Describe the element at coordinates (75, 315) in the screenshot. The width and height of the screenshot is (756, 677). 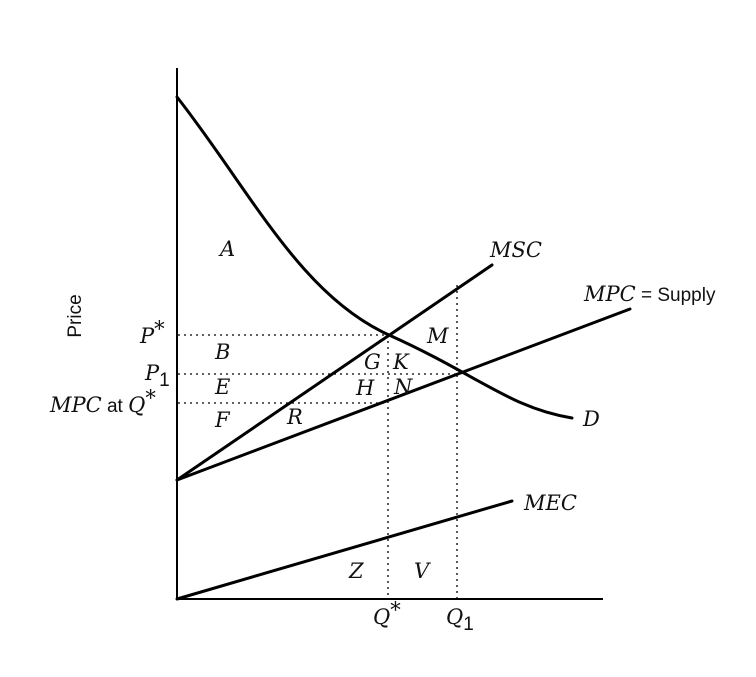
I see `y-axis-label: Price` at that location.